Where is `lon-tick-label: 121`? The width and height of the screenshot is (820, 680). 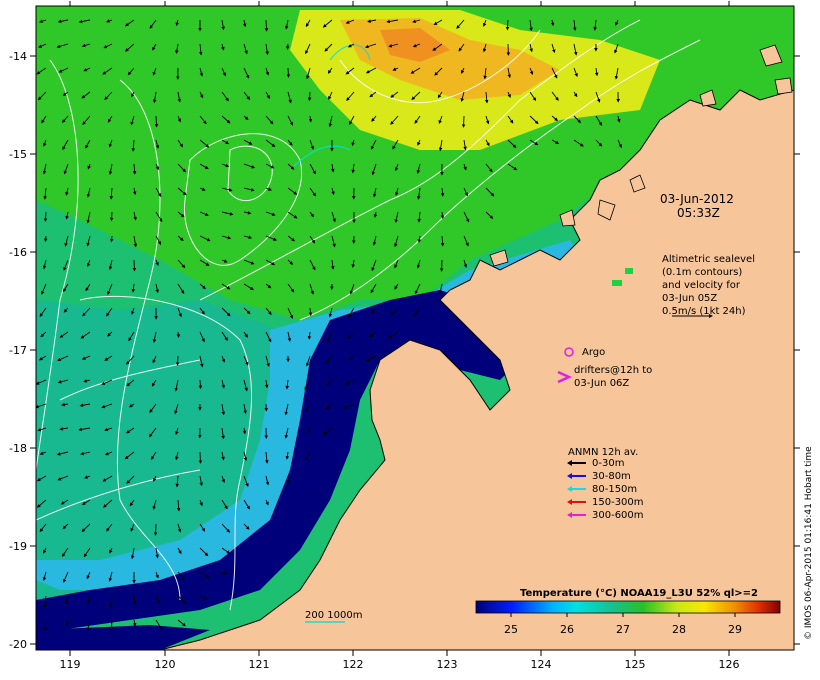
lon-tick-label: 121 is located at coordinates (259, 664).